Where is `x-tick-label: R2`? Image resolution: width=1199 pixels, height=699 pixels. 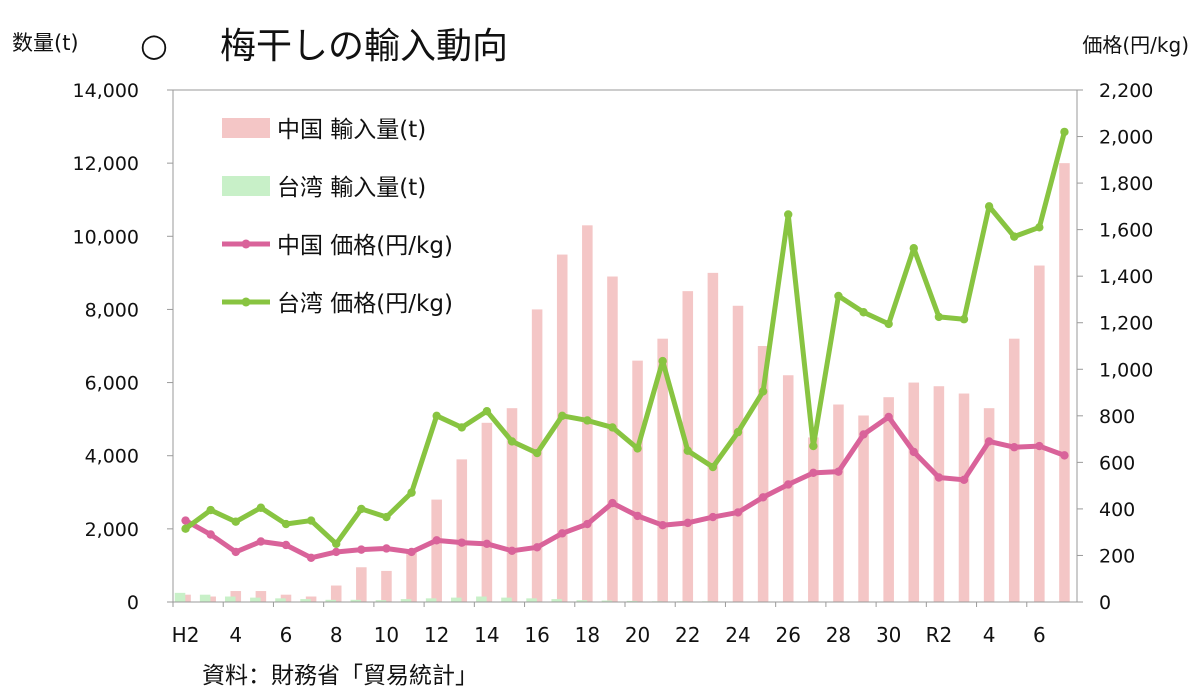 x-tick-label: R2 is located at coordinates (939, 635).